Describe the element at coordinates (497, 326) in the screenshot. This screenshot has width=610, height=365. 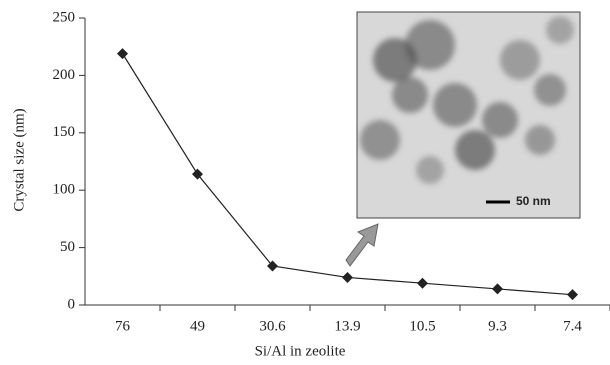
I see `x-tick-label: 9.3` at that location.